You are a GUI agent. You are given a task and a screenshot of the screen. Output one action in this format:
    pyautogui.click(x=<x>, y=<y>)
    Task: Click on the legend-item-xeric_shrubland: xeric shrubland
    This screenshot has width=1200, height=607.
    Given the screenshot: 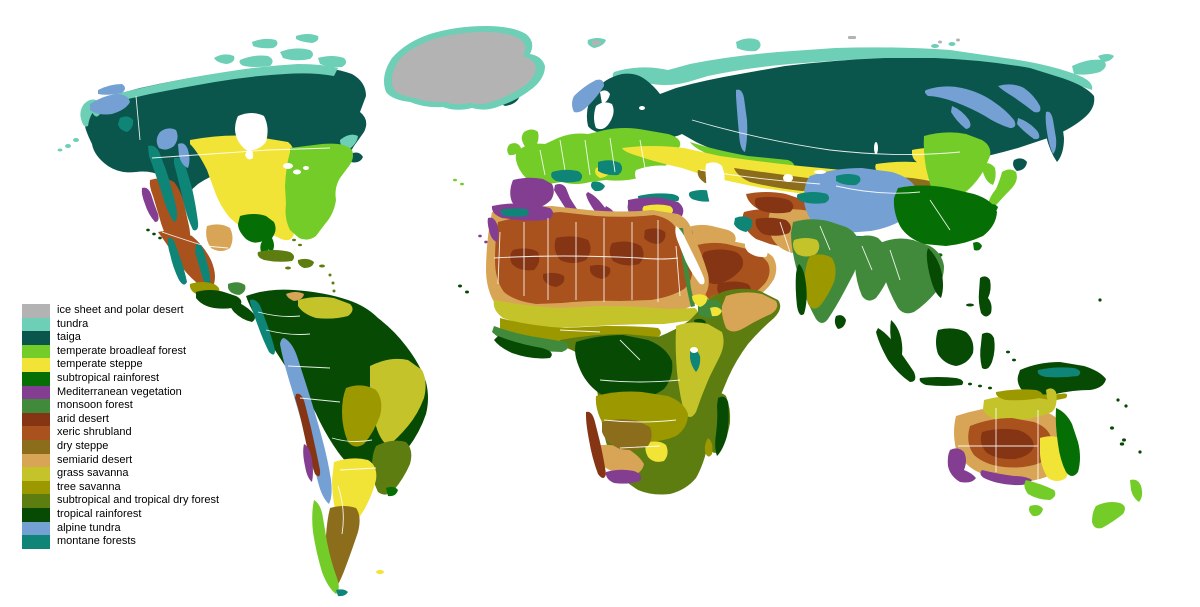 What is the action you would take?
    pyautogui.click(x=120, y=433)
    